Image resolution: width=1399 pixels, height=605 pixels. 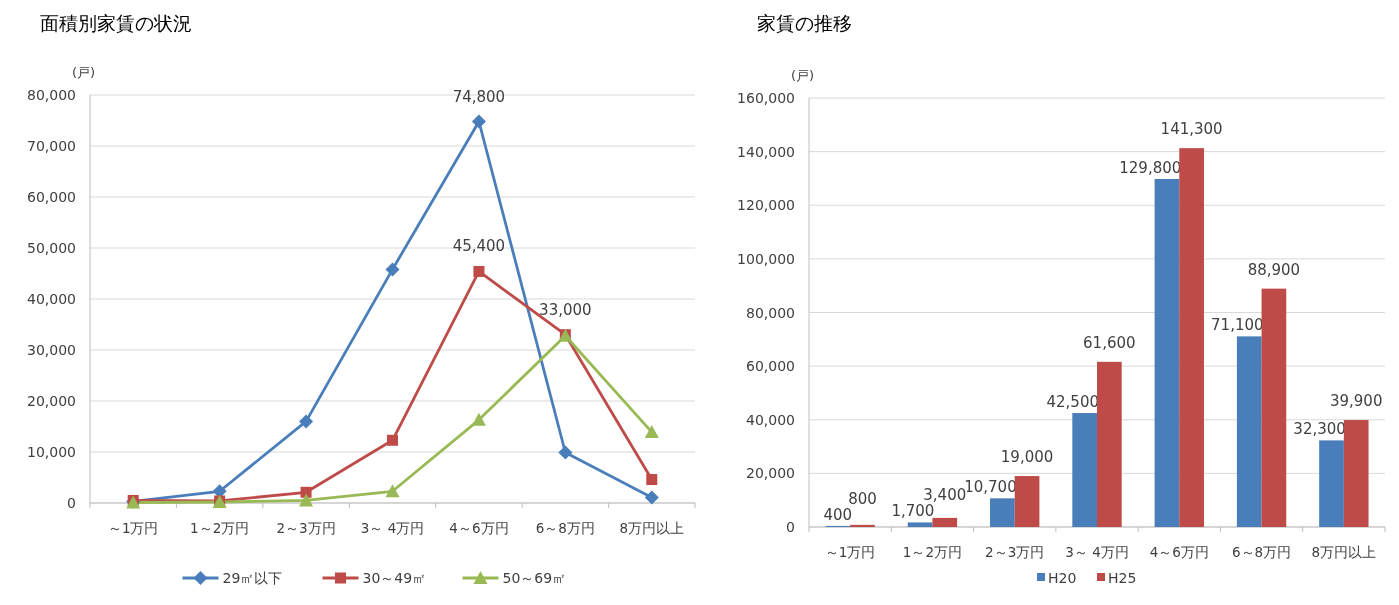 What do you see at coordinates (862, 498) in the screenshot?
I see `data-label: 800` at bounding box center [862, 498].